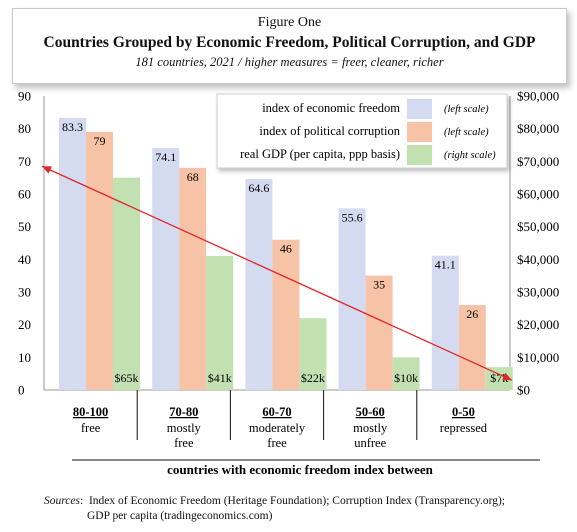  I want to click on sources-label: Sources, so click(62, 501).